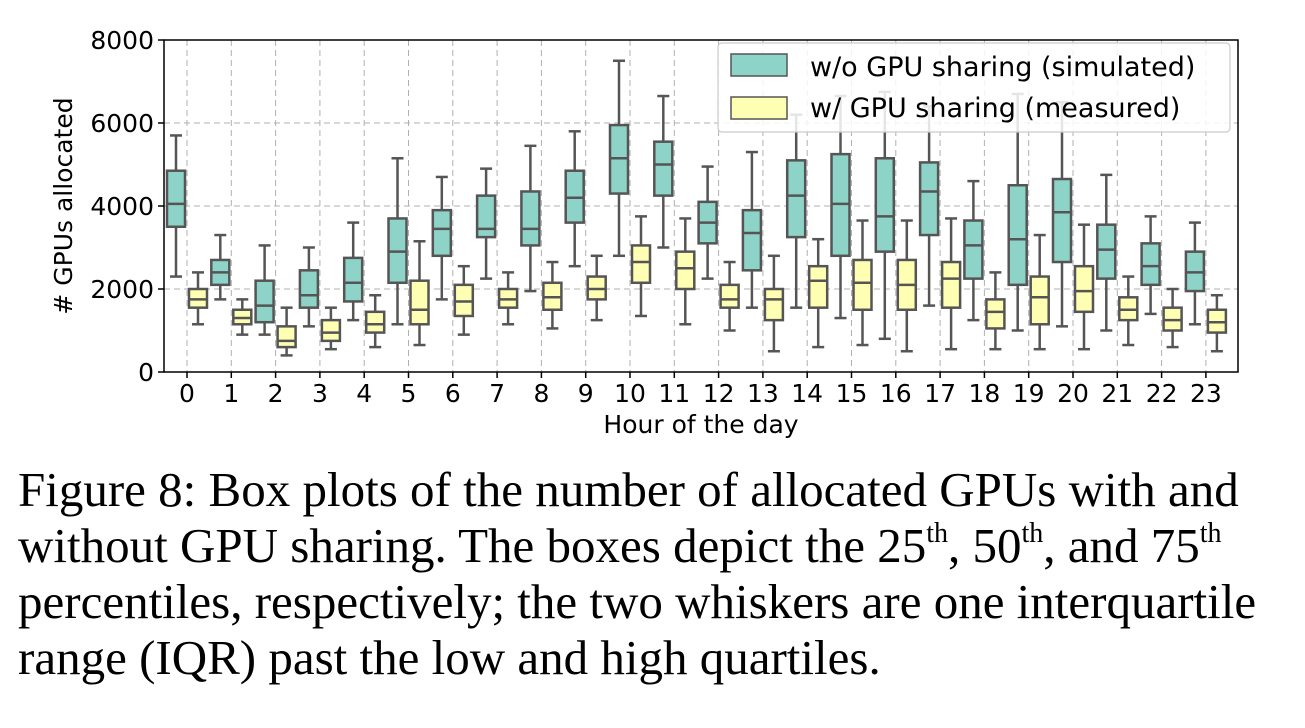 The width and height of the screenshot is (1305, 728). I want to click on x-tick-label: 2, so click(276, 393).